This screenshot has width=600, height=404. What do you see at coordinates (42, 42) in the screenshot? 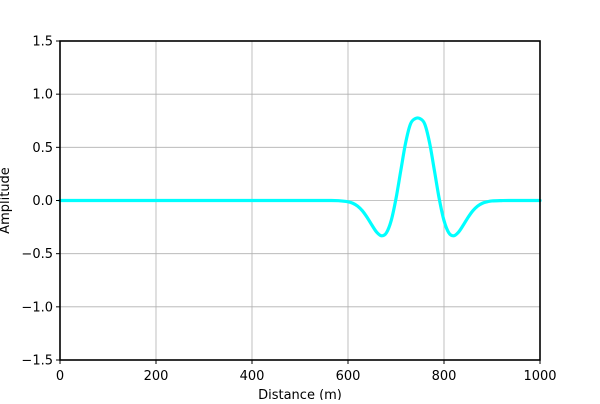
I see `y-tick-label: 1.5` at bounding box center [42, 42].